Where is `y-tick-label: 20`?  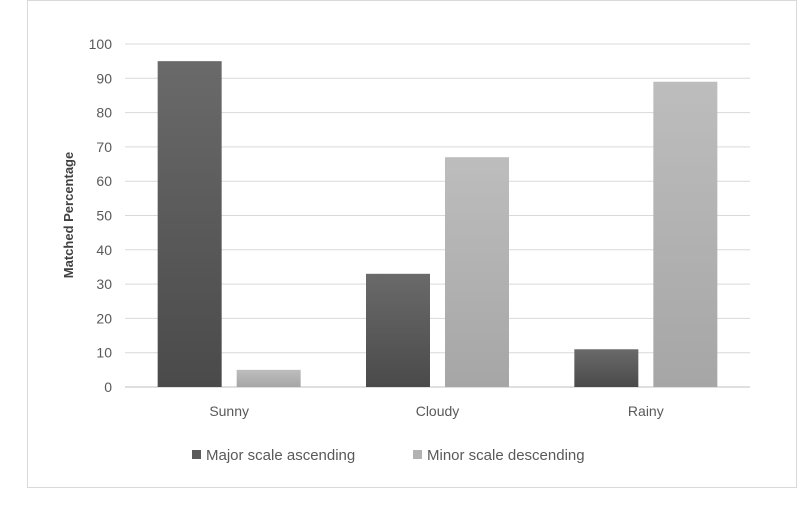
y-tick-label: 20 is located at coordinates (104, 318).